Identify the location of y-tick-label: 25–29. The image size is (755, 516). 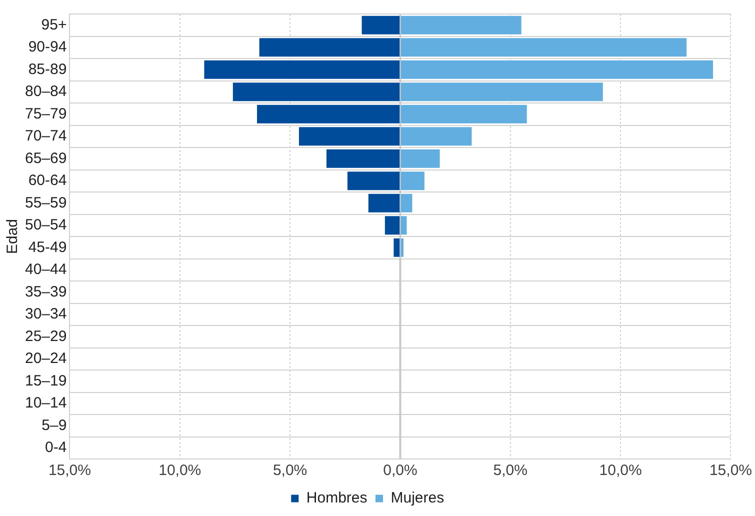
(45, 336).